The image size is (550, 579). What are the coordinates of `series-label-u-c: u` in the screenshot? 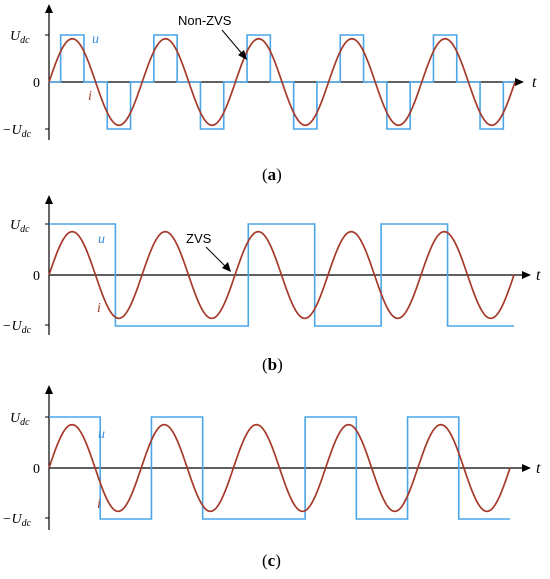 It's located at (101, 434).